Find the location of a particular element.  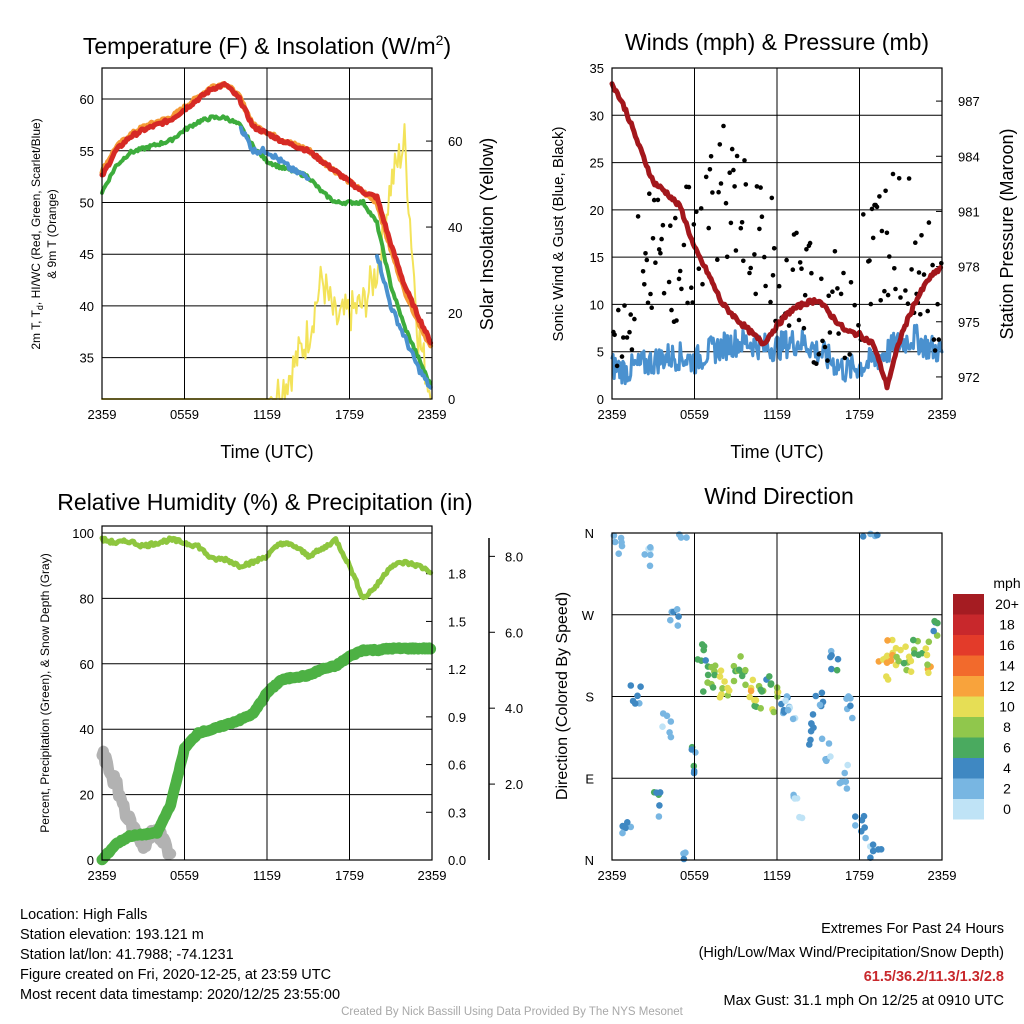

temp-y-tick-label: 60 is located at coordinates (87, 99).